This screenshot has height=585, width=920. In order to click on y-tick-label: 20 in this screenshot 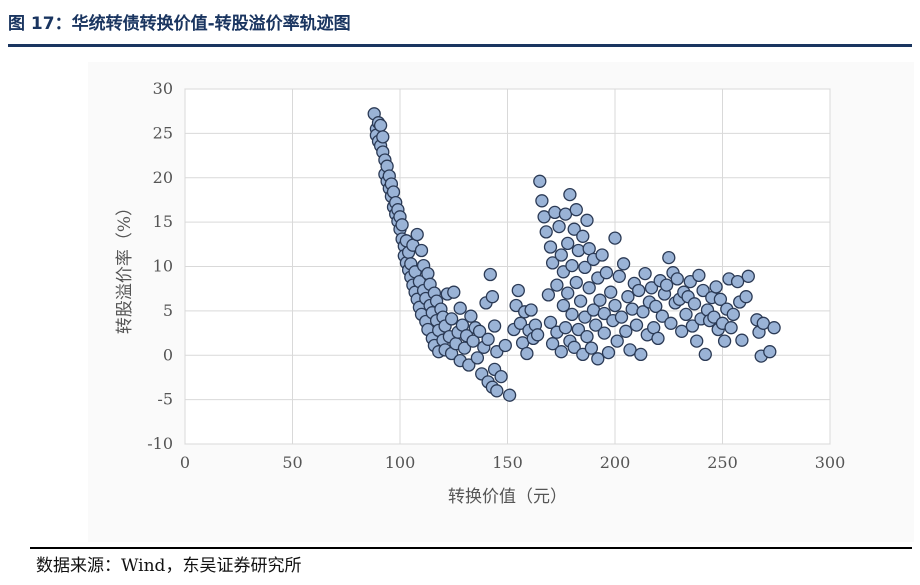, I will do `click(163, 177)`.